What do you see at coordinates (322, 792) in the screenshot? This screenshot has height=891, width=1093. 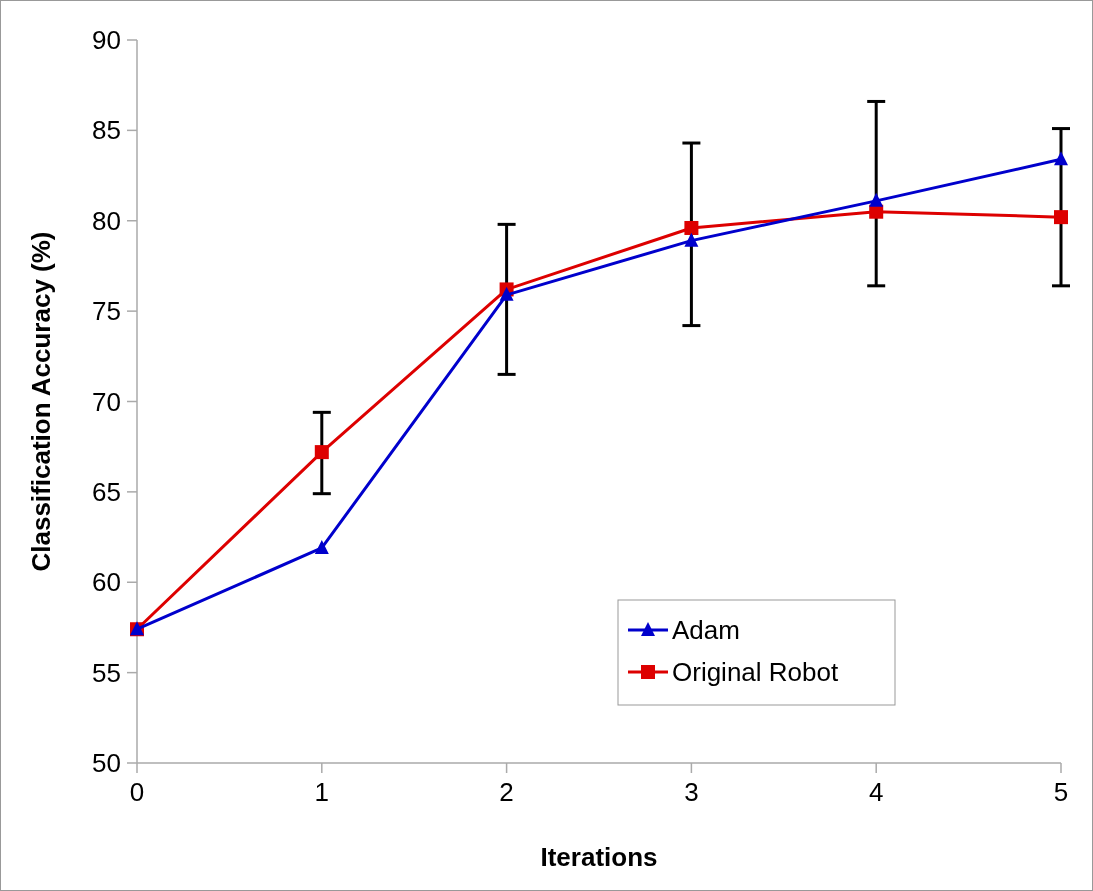 I see `x-tick-label: 1` at bounding box center [322, 792].